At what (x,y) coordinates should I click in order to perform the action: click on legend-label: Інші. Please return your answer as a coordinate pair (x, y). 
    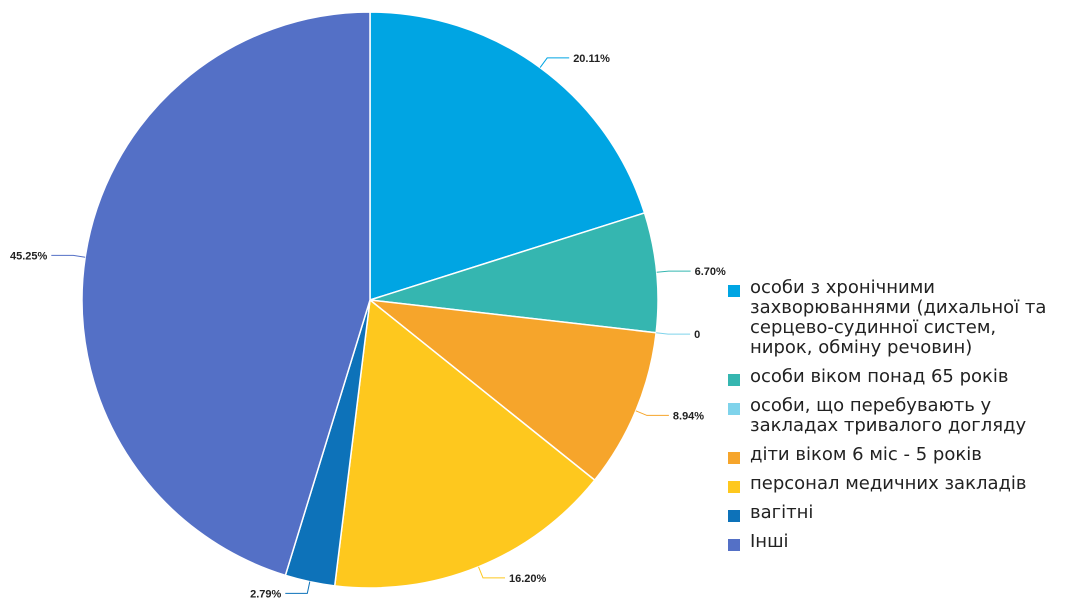
    Looking at the image, I should click on (769, 541).